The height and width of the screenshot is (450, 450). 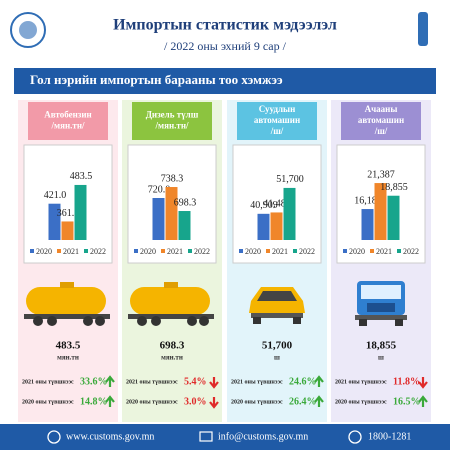 I want to click on tank-top, so click(x=171, y=285).